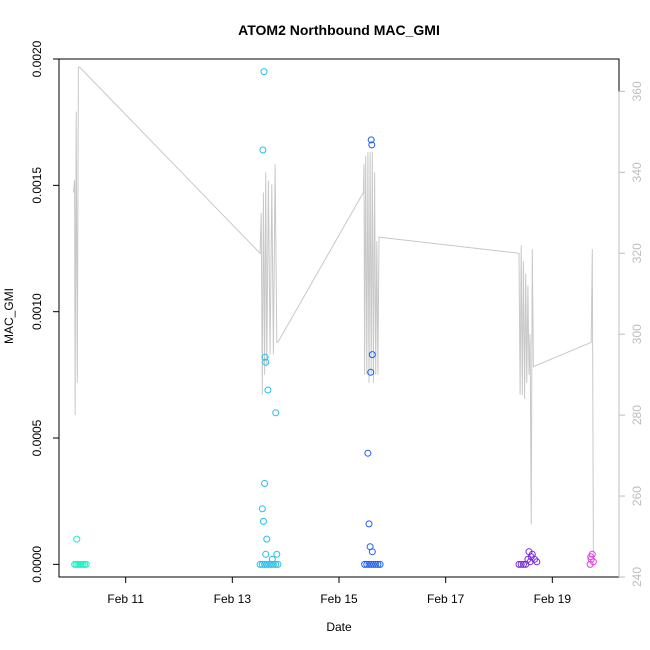 The height and width of the screenshot is (650, 650). I want to click on y-tick-label: 0.0010, so click(37, 311).